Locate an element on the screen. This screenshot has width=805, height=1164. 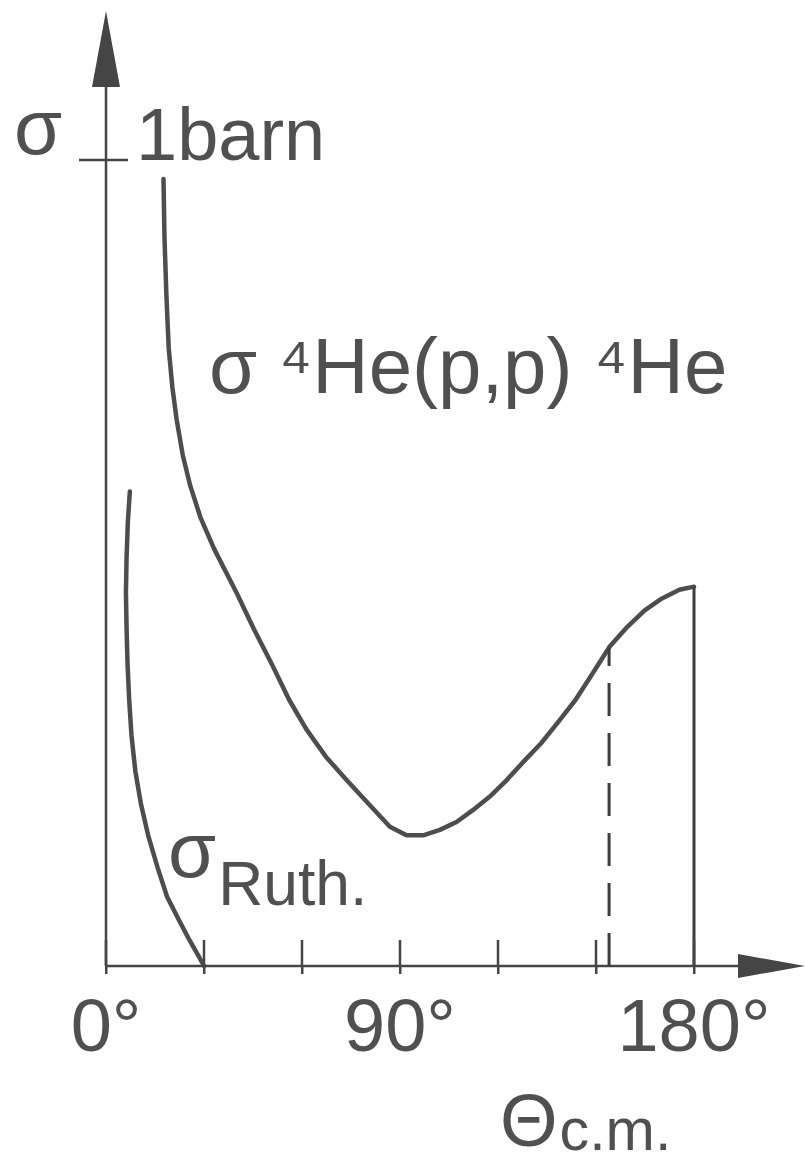
y-axis-title: σ is located at coordinates (38, 127).